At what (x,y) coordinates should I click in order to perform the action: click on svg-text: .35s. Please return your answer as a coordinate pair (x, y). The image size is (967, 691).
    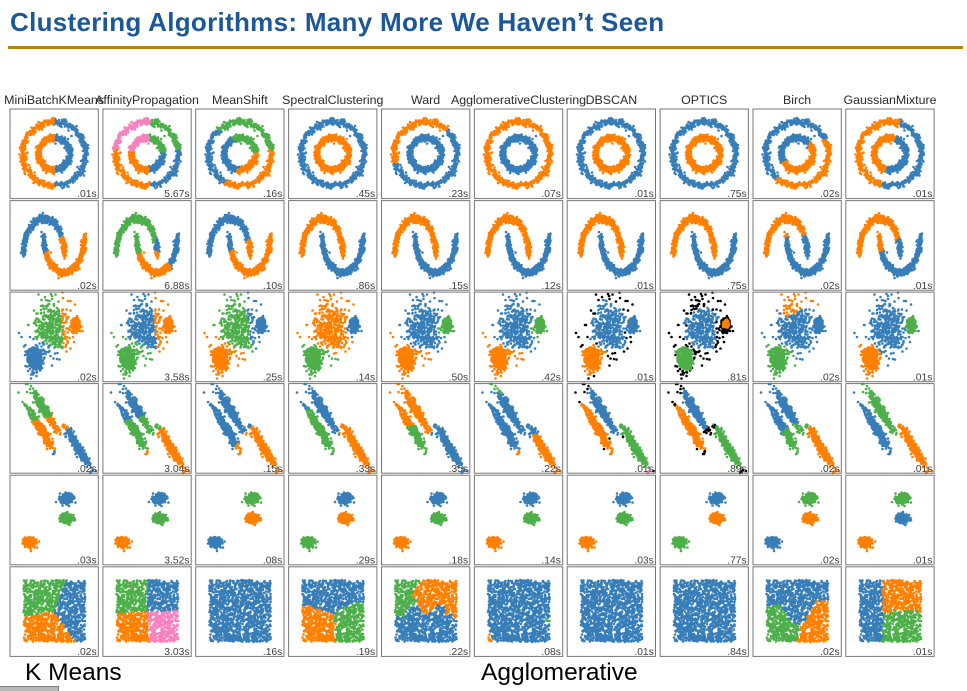
    Looking at the image, I should click on (458, 469).